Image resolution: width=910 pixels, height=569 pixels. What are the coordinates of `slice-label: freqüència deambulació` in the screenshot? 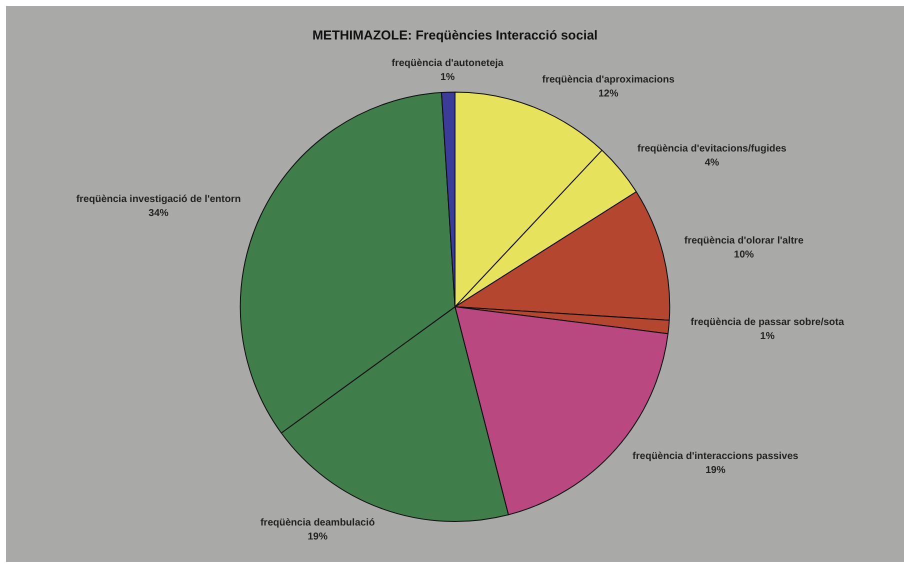 It's located at (317, 522).